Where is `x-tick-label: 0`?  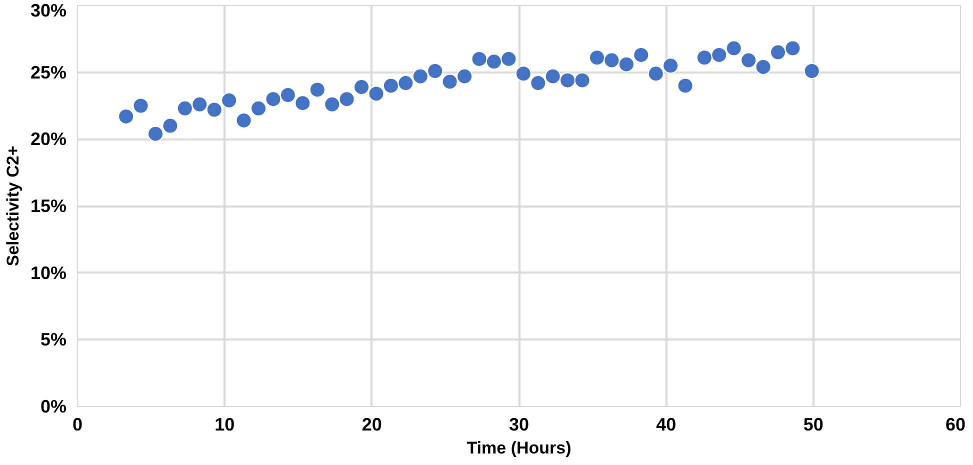
x-tick-label: 0 is located at coordinates (77, 424).